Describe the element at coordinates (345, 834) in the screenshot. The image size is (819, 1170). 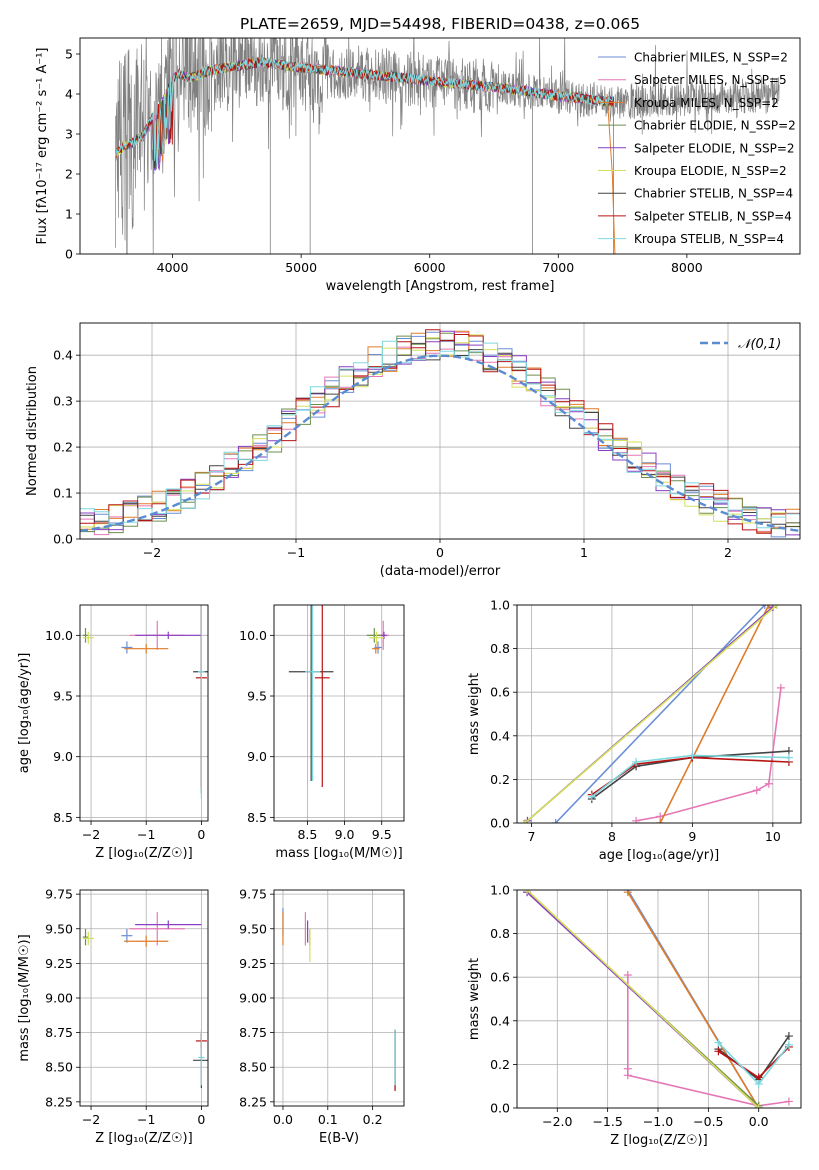
I see `x-tick-label: 9.0` at that location.